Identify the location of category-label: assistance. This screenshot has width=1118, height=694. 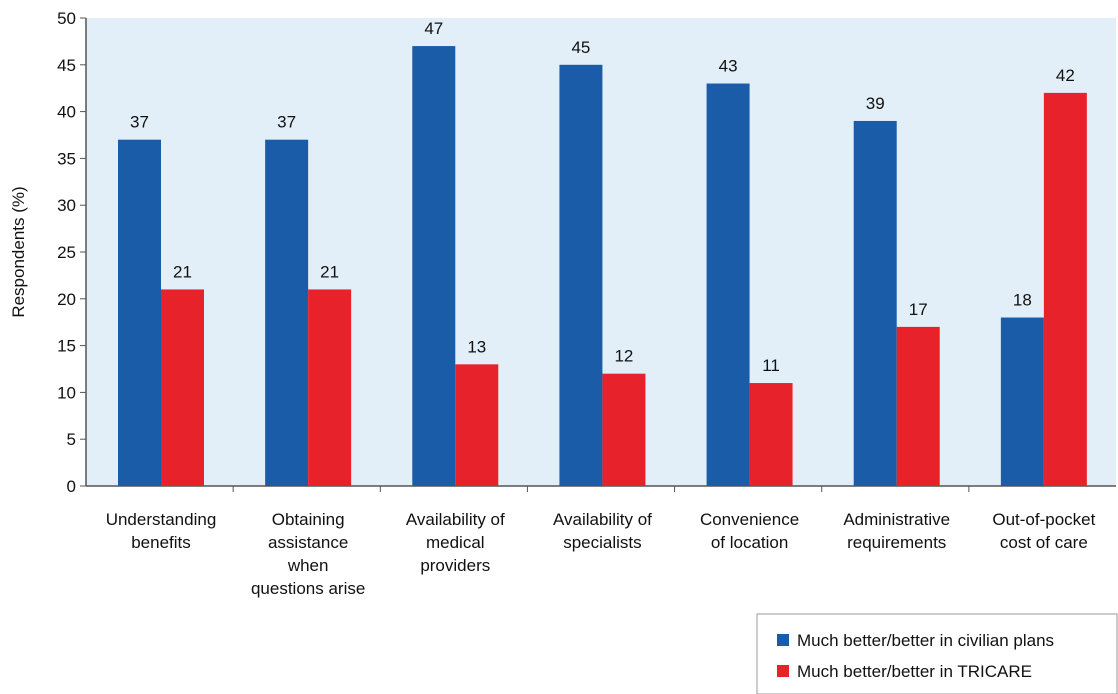
(308, 542).